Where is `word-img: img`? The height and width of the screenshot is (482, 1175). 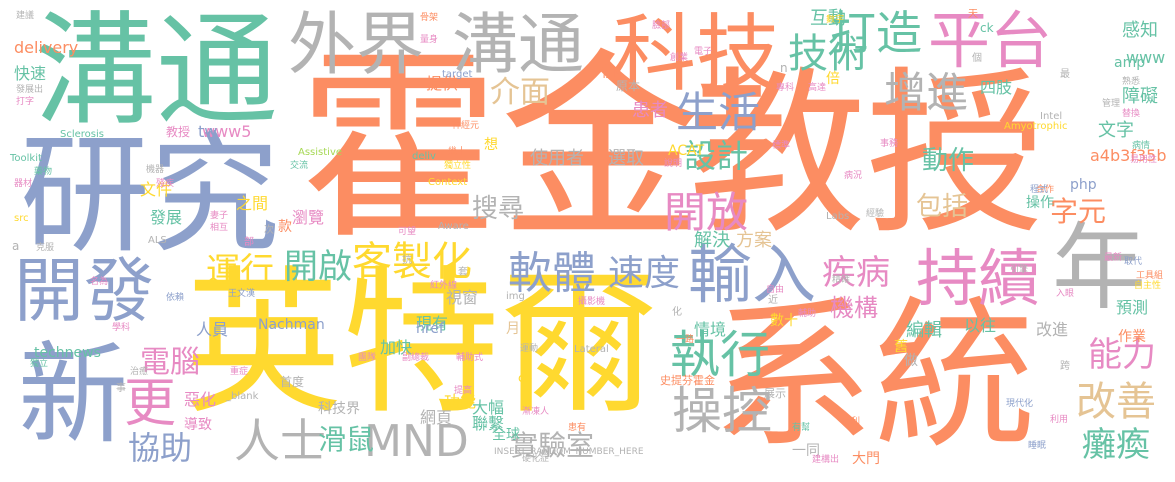
word-img: img is located at coordinates (515, 296).